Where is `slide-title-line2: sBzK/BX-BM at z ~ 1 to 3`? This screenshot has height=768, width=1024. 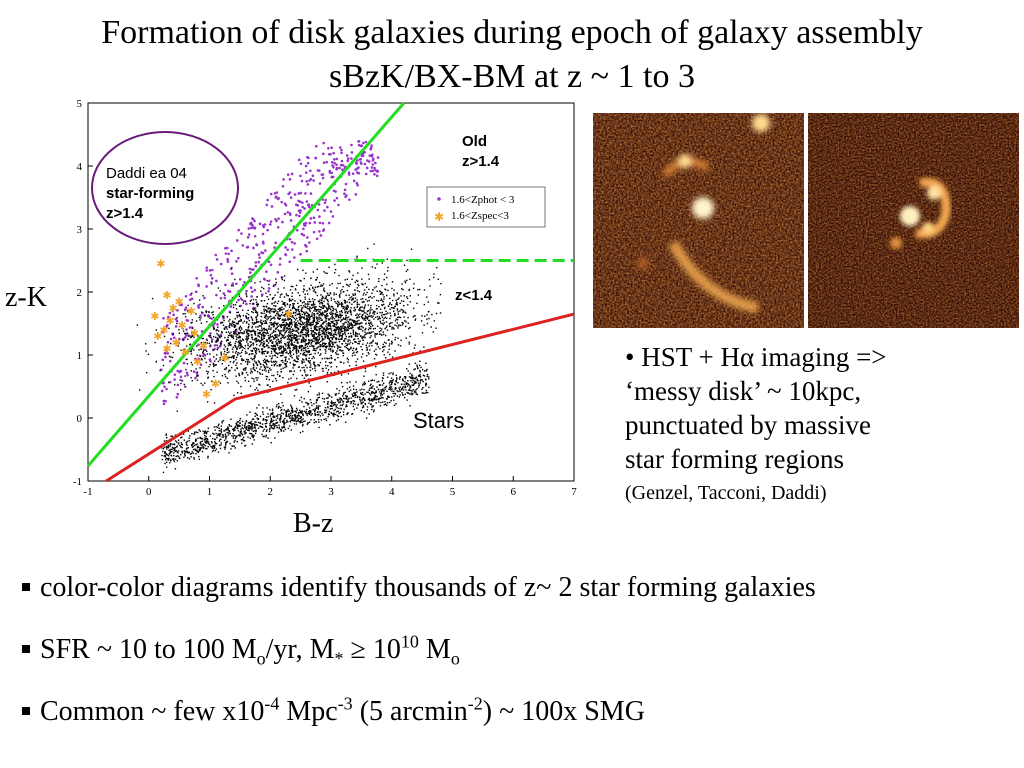
slide-title-line2: sBzK/BX-BM at z ~ 1 to 3 is located at coordinates (512, 76).